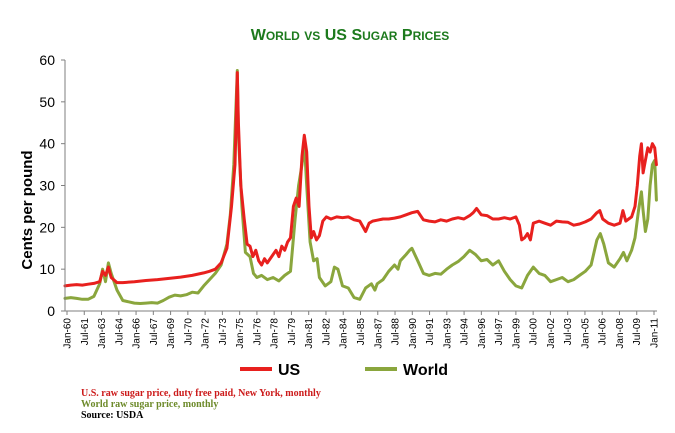 Image resolution: width=675 pixels, height=433 pixels. I want to click on x-tick-label: Jan-11, so click(655, 333).